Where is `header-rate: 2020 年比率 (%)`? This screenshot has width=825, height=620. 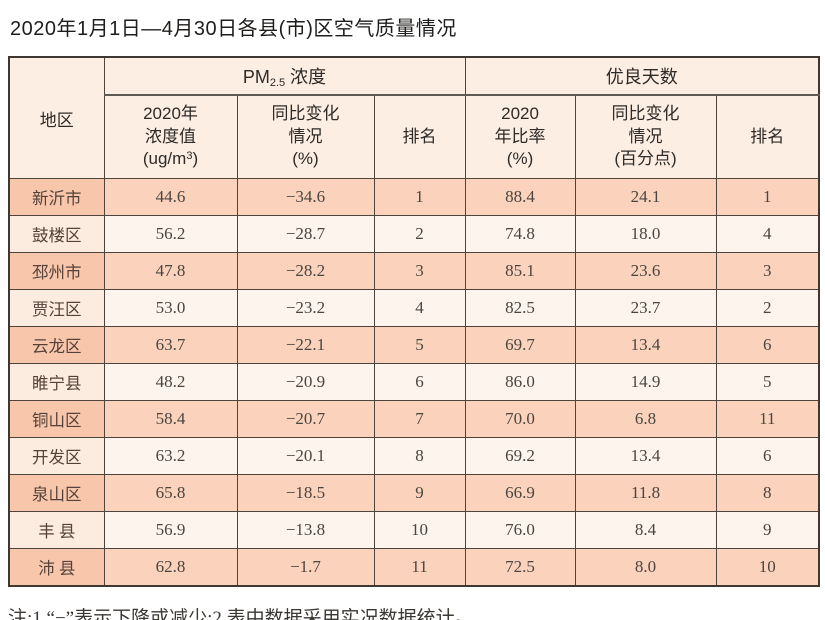 header-rate: 2020 年比率 (%) is located at coordinates (520, 136).